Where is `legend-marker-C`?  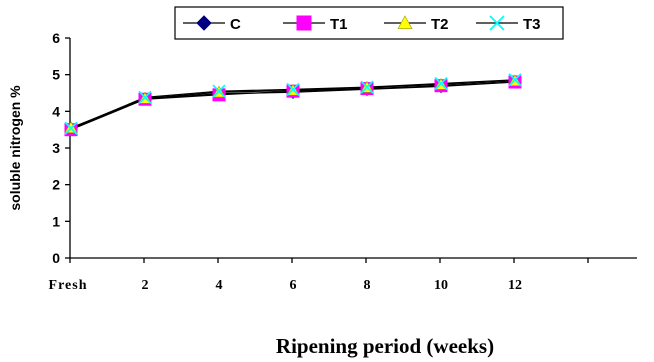 legend-marker-C is located at coordinates (204, 23).